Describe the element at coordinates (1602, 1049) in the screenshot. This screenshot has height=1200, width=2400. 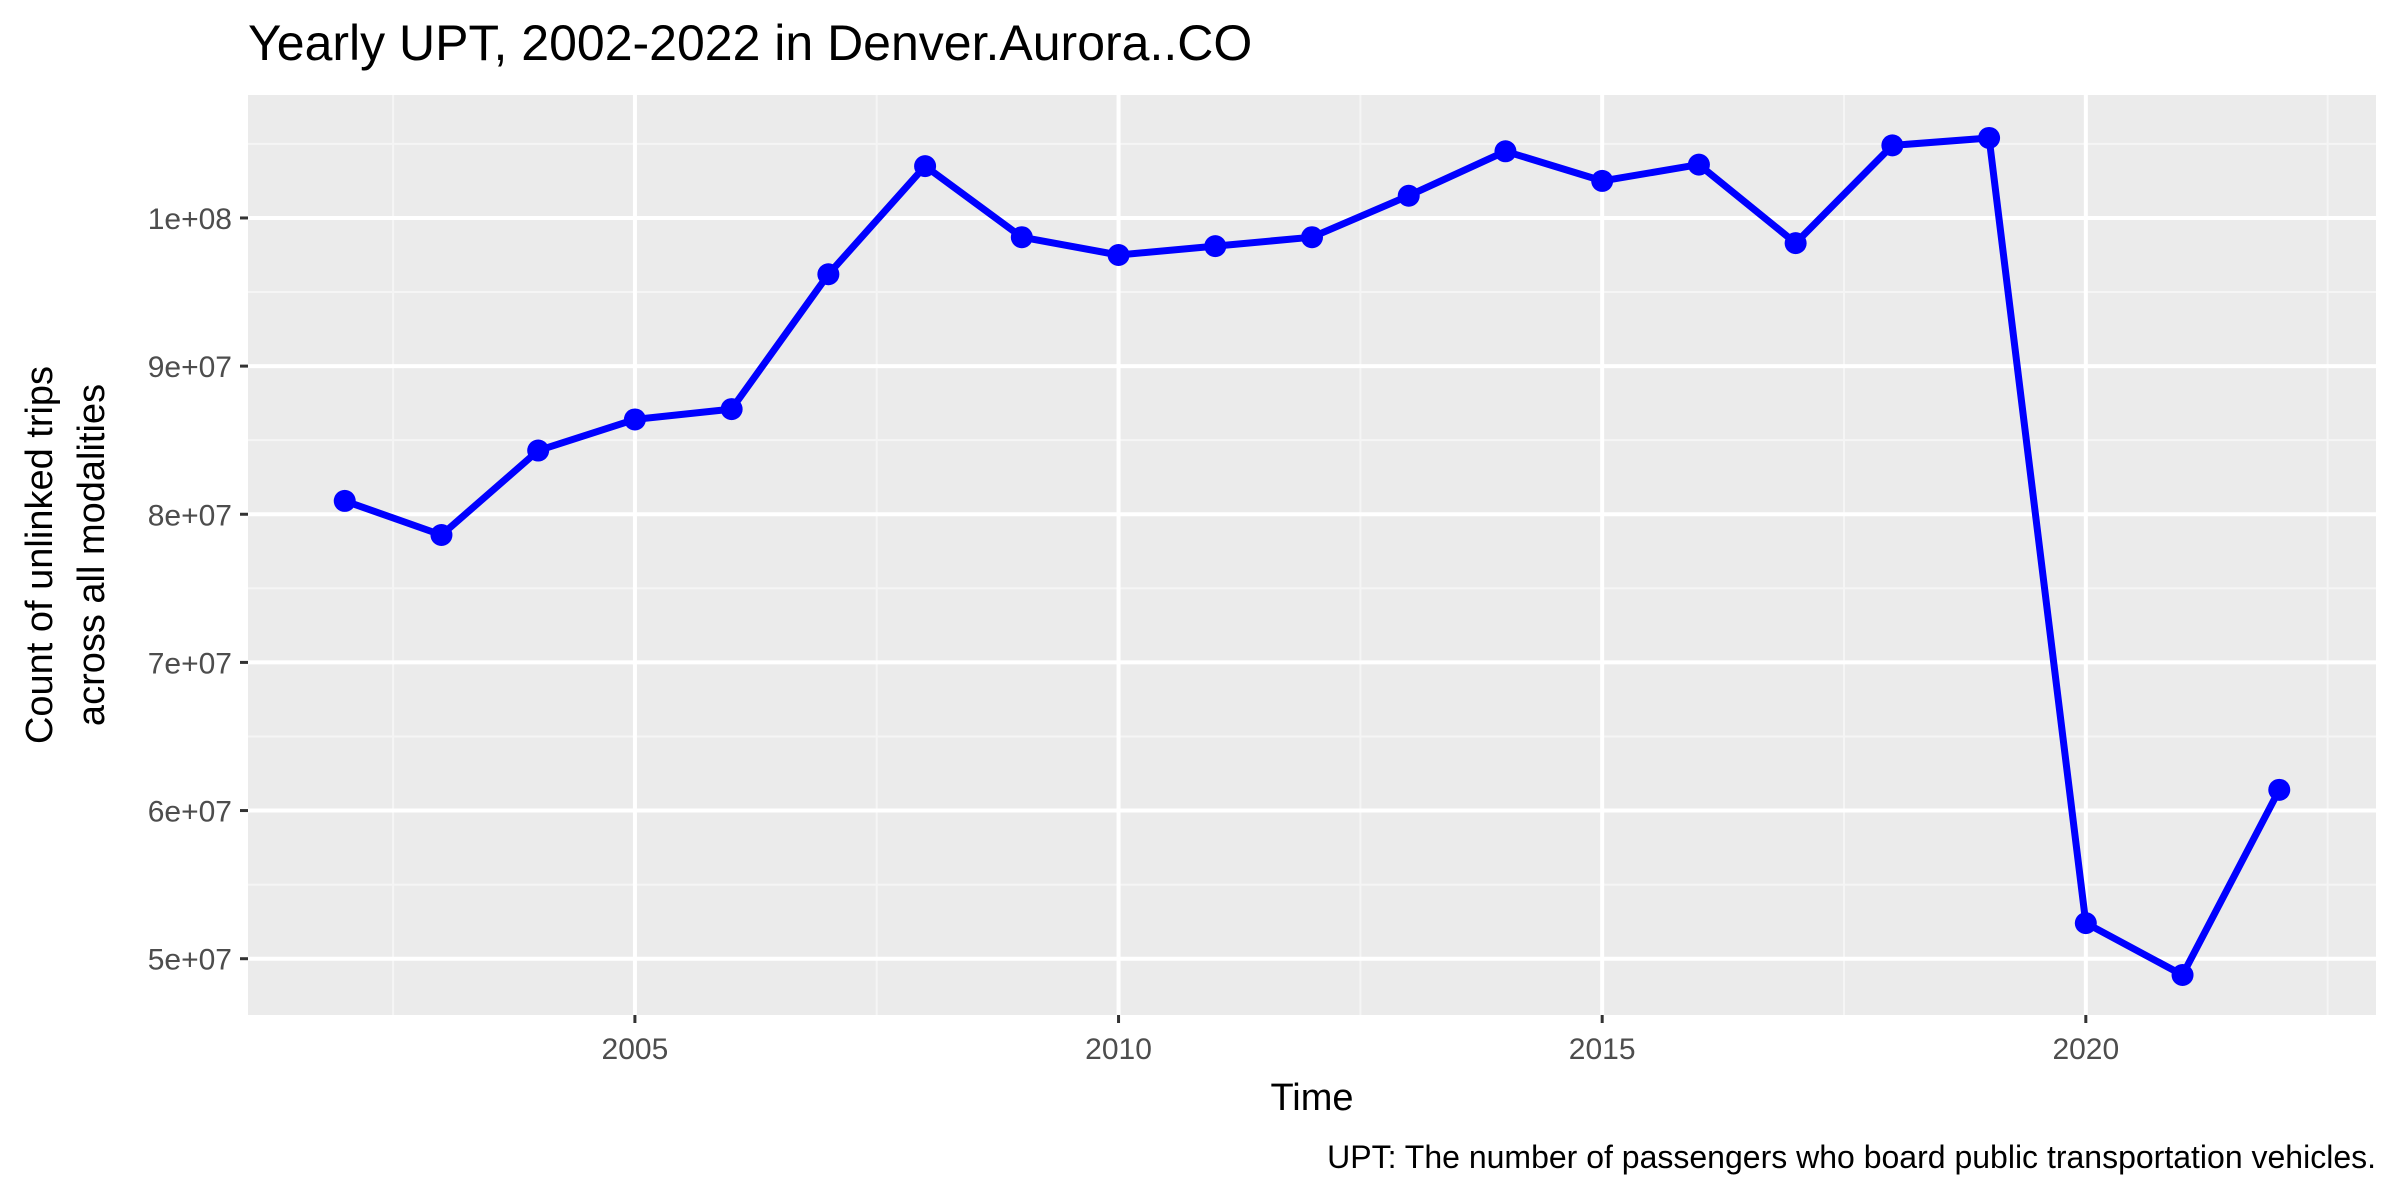
I see `x-tick-label: 2015` at that location.